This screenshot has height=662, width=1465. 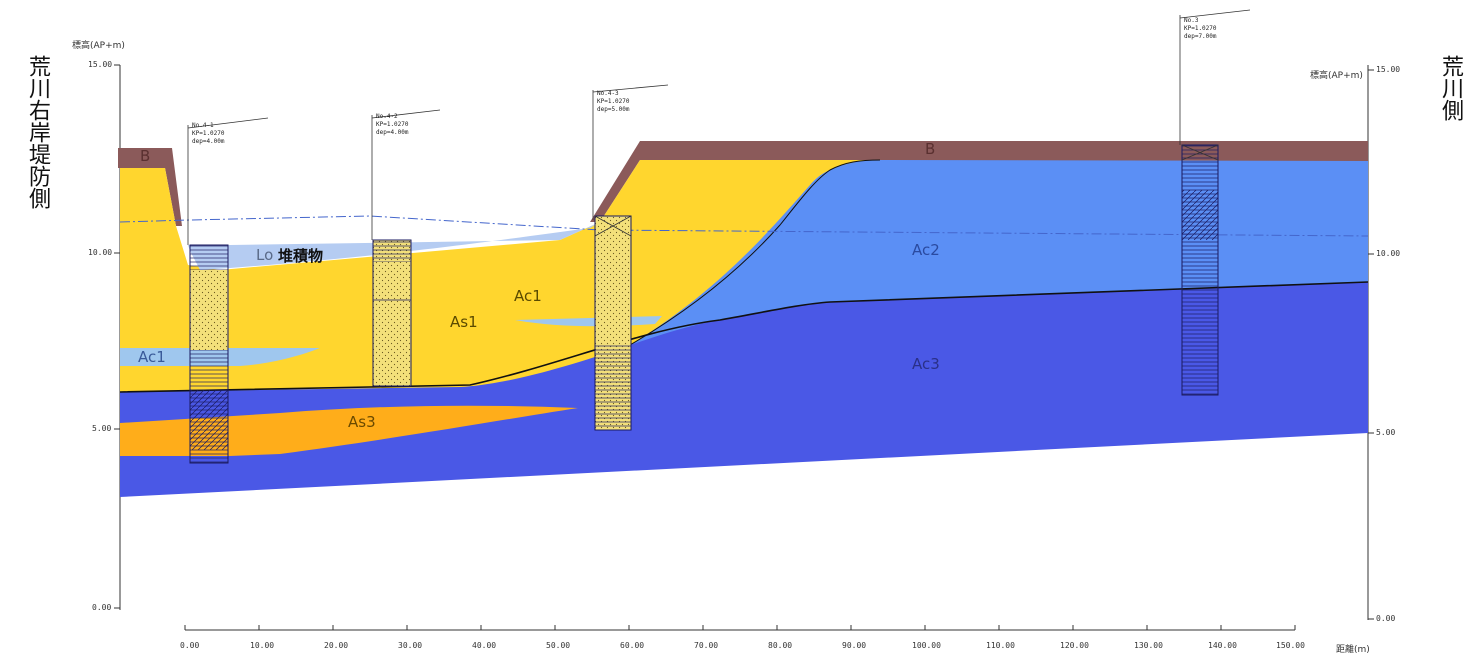 I want to click on x-tick-label: 100.00, so click(x=926, y=645).